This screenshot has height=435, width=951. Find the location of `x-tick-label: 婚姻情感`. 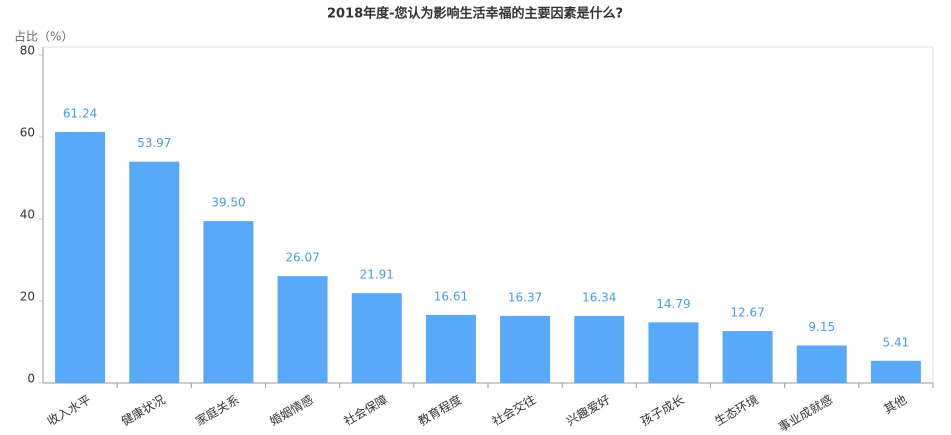

x-tick-label: 婚姻情感 is located at coordinates (291, 410).